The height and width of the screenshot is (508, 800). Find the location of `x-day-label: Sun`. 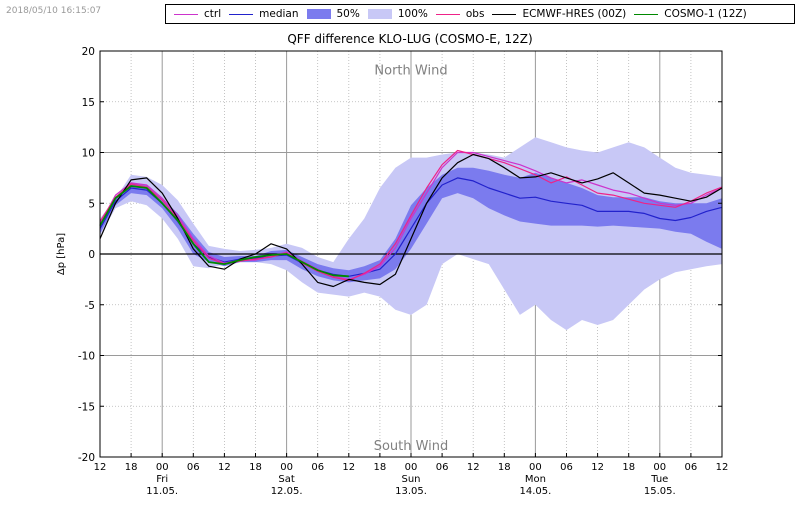

x-day-label: Sun is located at coordinates (410, 479).